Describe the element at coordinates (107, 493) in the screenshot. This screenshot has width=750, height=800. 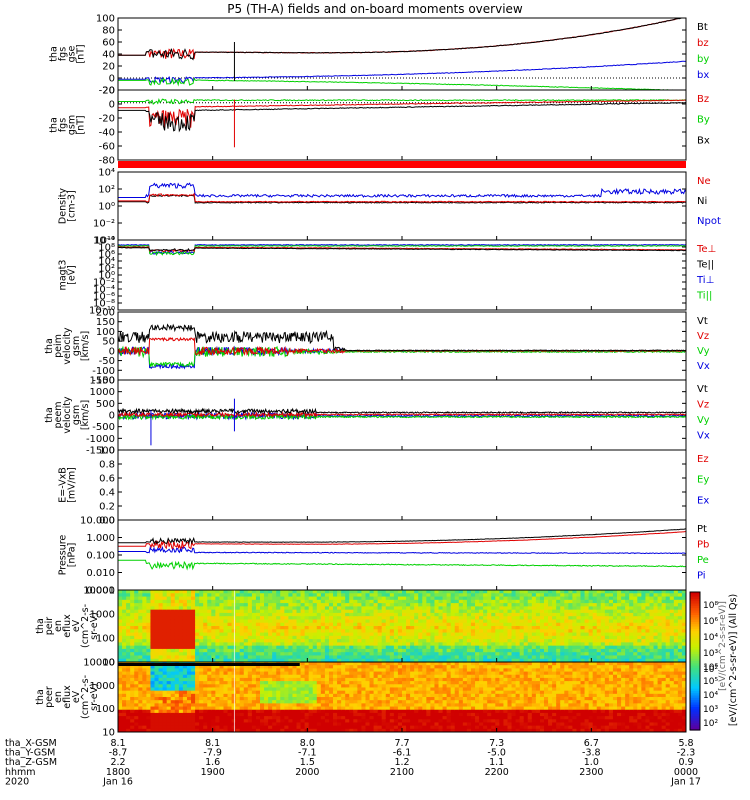
I see `efield-ytick-label: 0.4` at that location.